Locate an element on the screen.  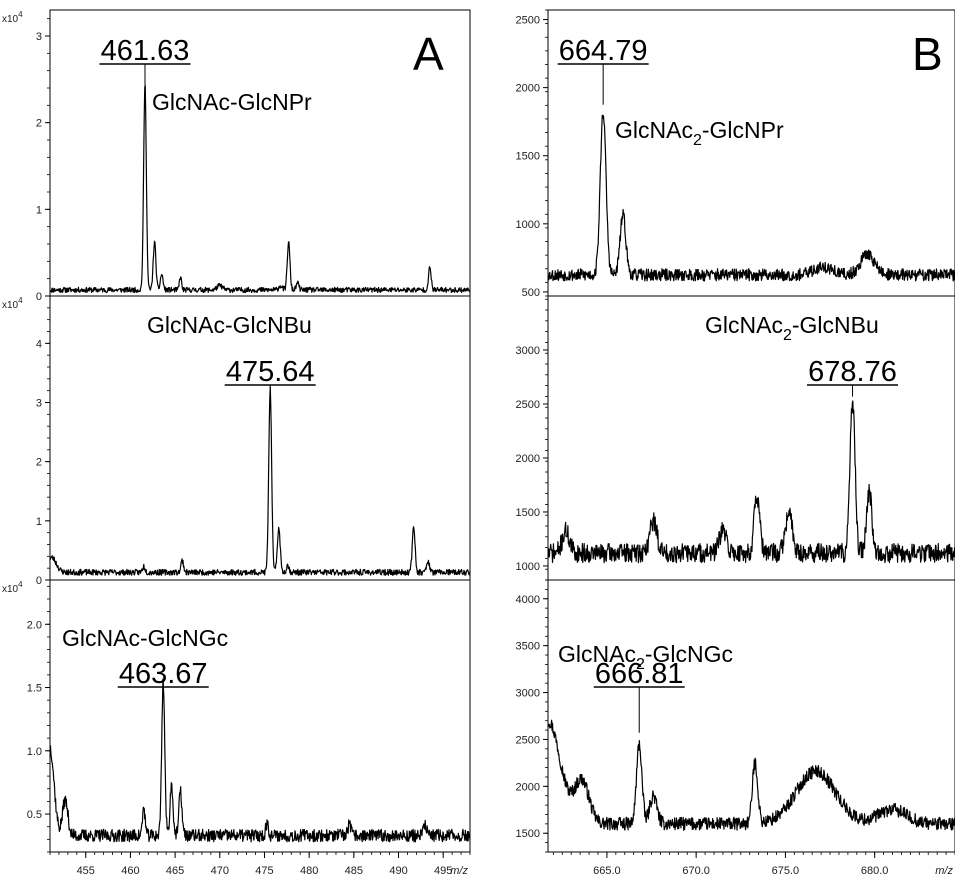
y-tick-label: 0.5 is located at coordinates (34, 815).